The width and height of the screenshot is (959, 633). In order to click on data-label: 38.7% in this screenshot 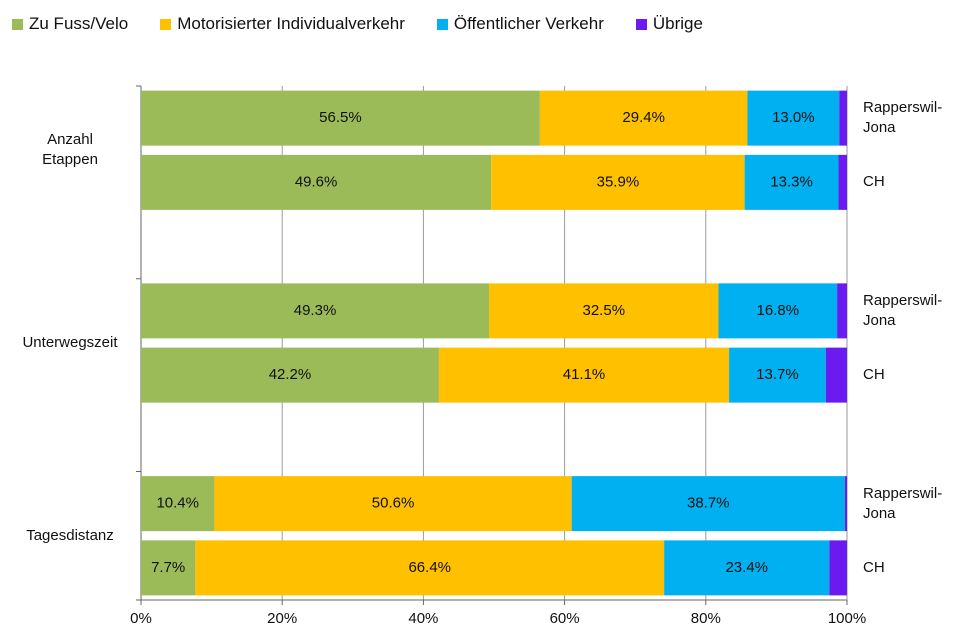, I will do `click(708, 503)`.